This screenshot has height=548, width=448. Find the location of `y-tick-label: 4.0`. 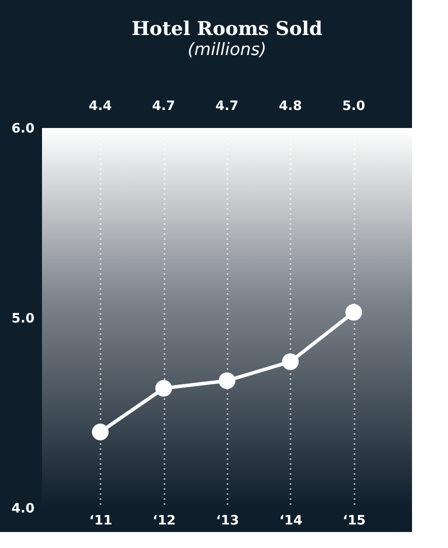

y-tick-label: 4.0 is located at coordinates (22, 509).